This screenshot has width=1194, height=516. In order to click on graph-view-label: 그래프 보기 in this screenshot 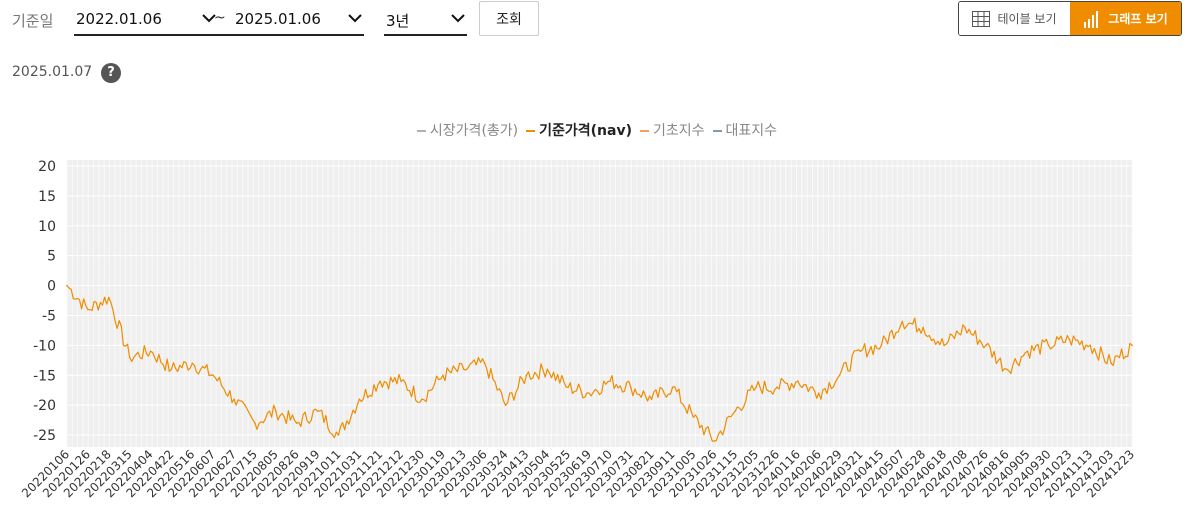, I will do `click(1138, 19)`.